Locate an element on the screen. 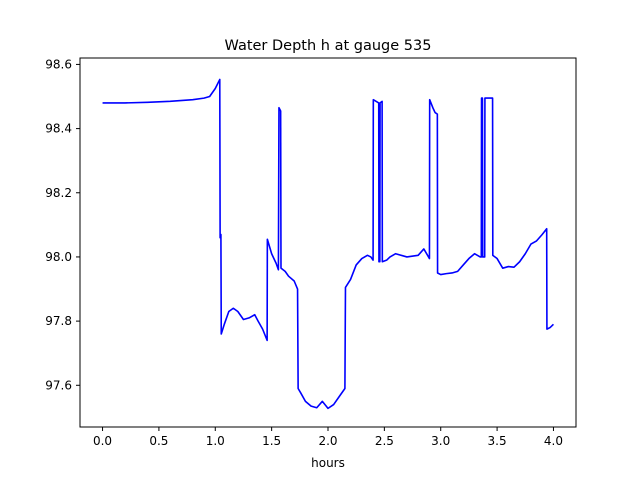 This screenshot has height=480, width=640. y-tick-label: 98.4 is located at coordinates (58, 129).